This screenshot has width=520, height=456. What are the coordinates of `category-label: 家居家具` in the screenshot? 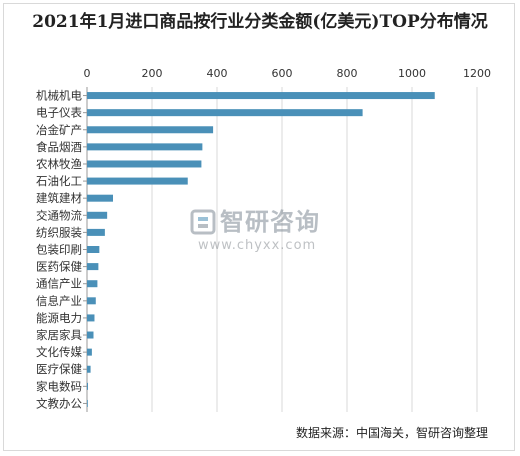 It's located at (59, 335).